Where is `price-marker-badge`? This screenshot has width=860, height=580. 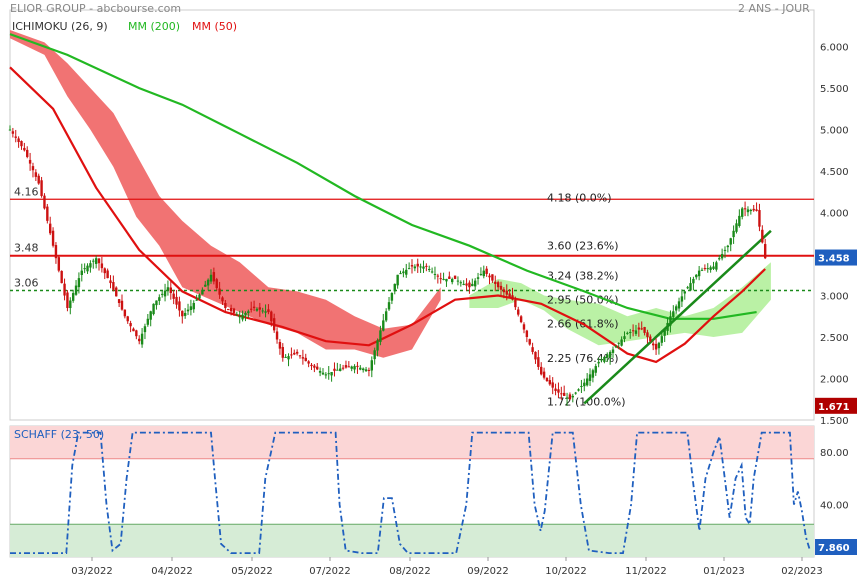
price-marker-badge is located at coordinates (836, 405).